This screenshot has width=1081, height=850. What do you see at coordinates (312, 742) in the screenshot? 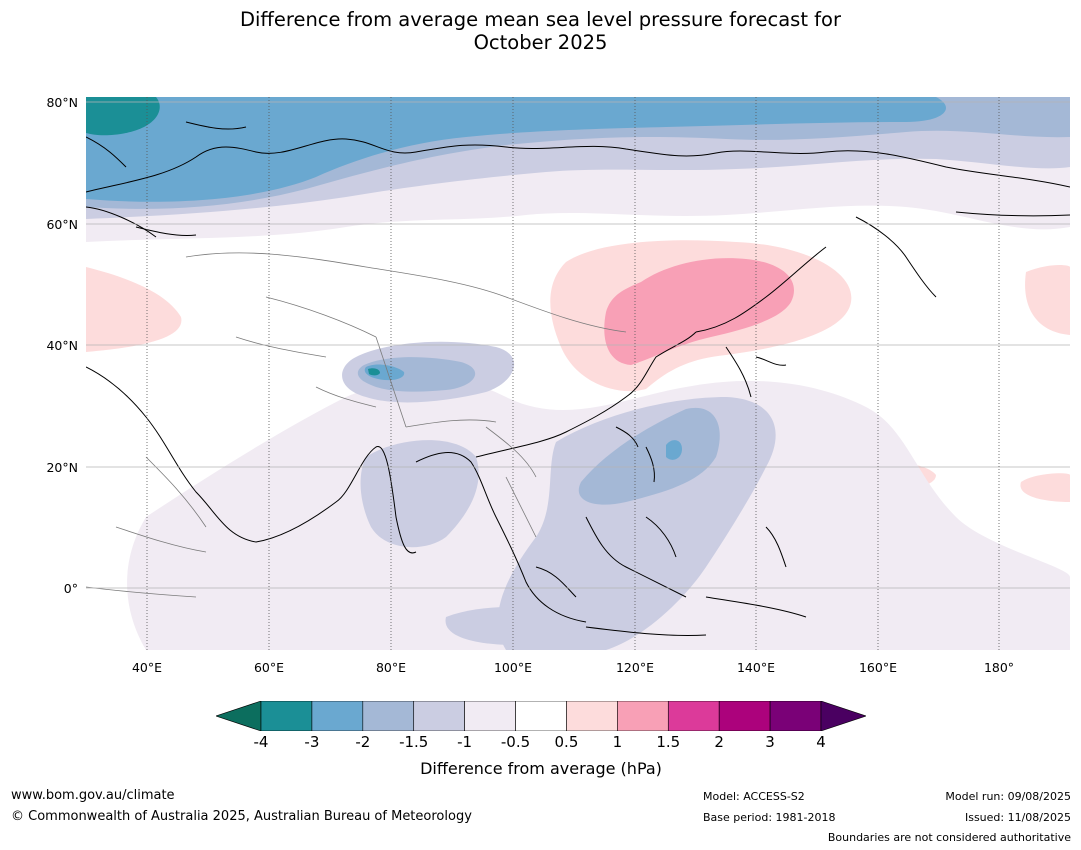
I see `colorbar-tick-label: -3` at bounding box center [312, 742].